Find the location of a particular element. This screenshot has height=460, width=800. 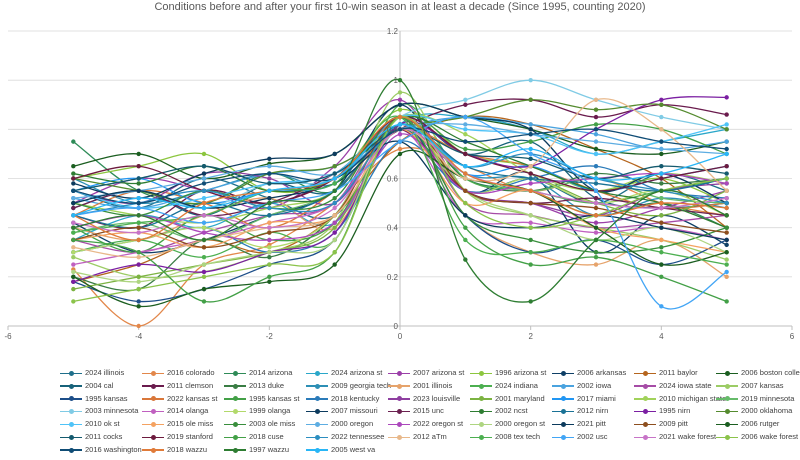

legend-item-2007-kansas: 2007 kansas is located at coordinates (758, 386).